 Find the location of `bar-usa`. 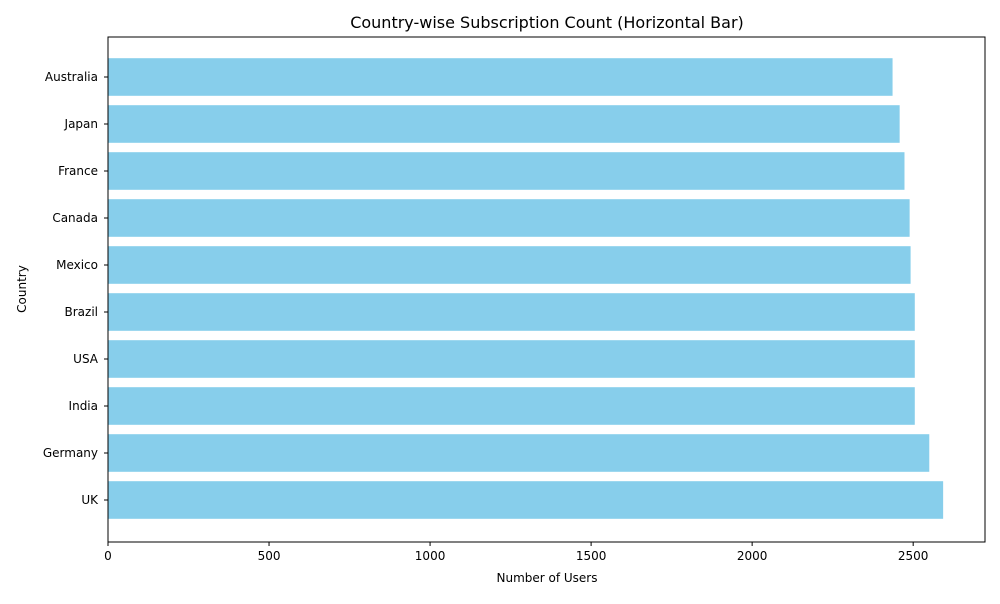

bar-usa is located at coordinates (511, 359).